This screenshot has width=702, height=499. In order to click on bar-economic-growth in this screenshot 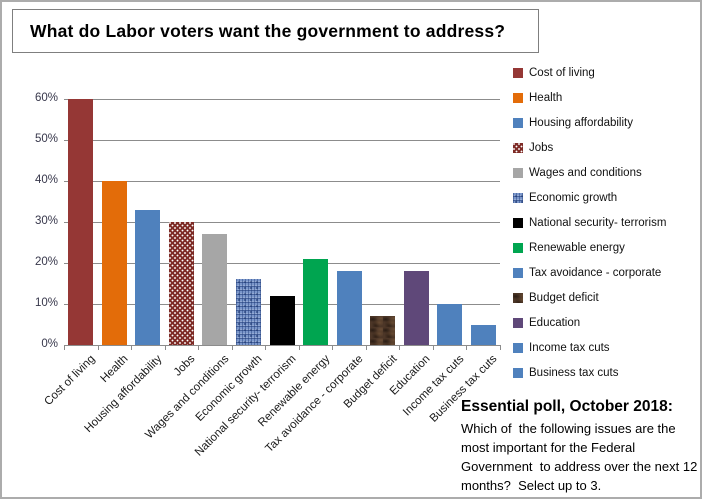, I will do `click(248, 312)`.